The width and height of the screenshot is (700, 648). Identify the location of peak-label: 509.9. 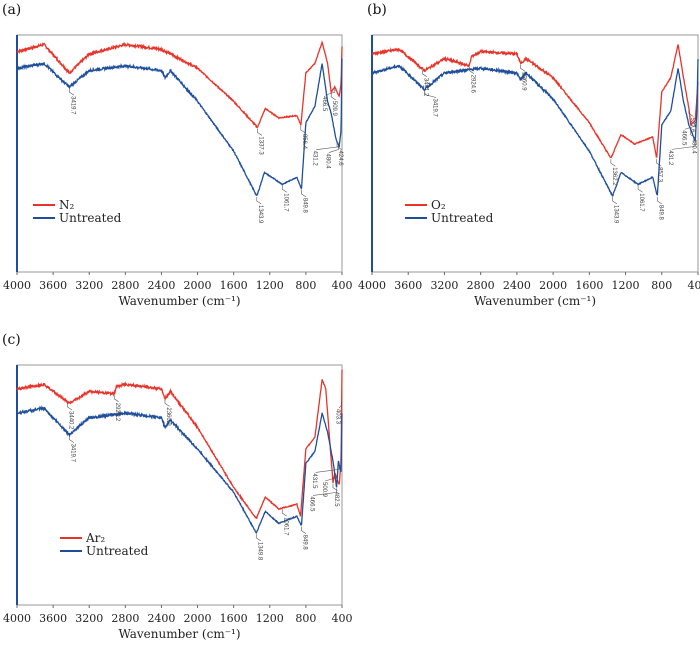
(334, 109).